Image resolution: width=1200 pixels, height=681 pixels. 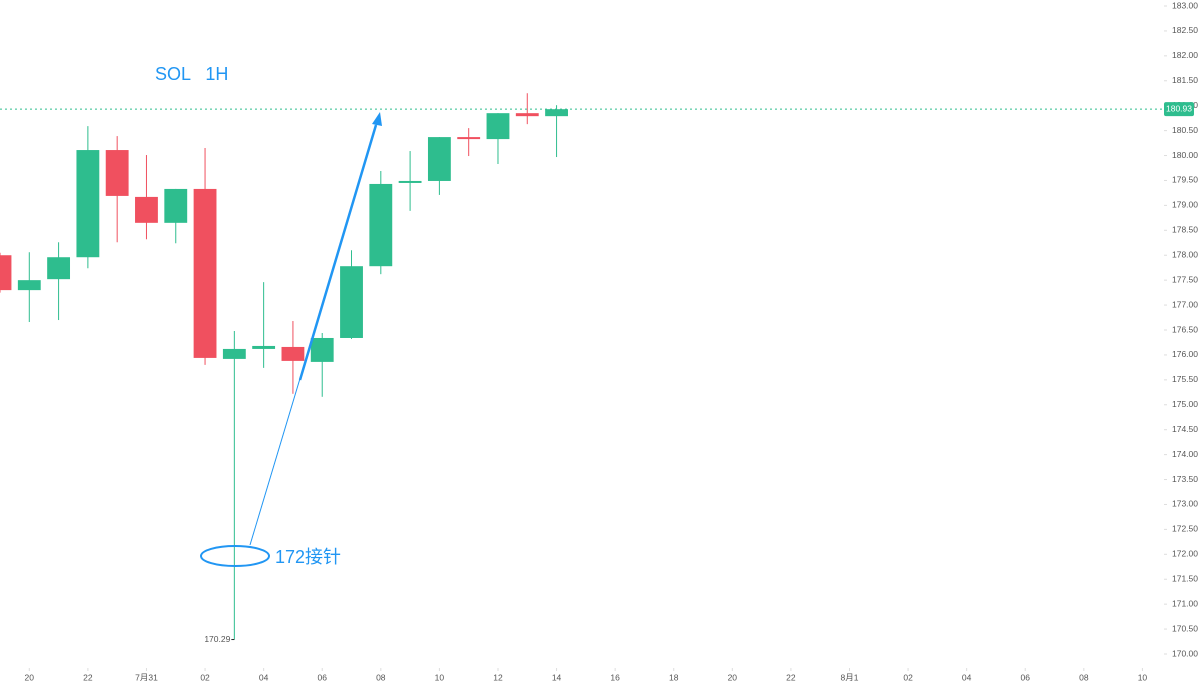 What do you see at coordinates (1185, 80) in the screenshot?
I see `y-tick-label: 181.50` at bounding box center [1185, 80].